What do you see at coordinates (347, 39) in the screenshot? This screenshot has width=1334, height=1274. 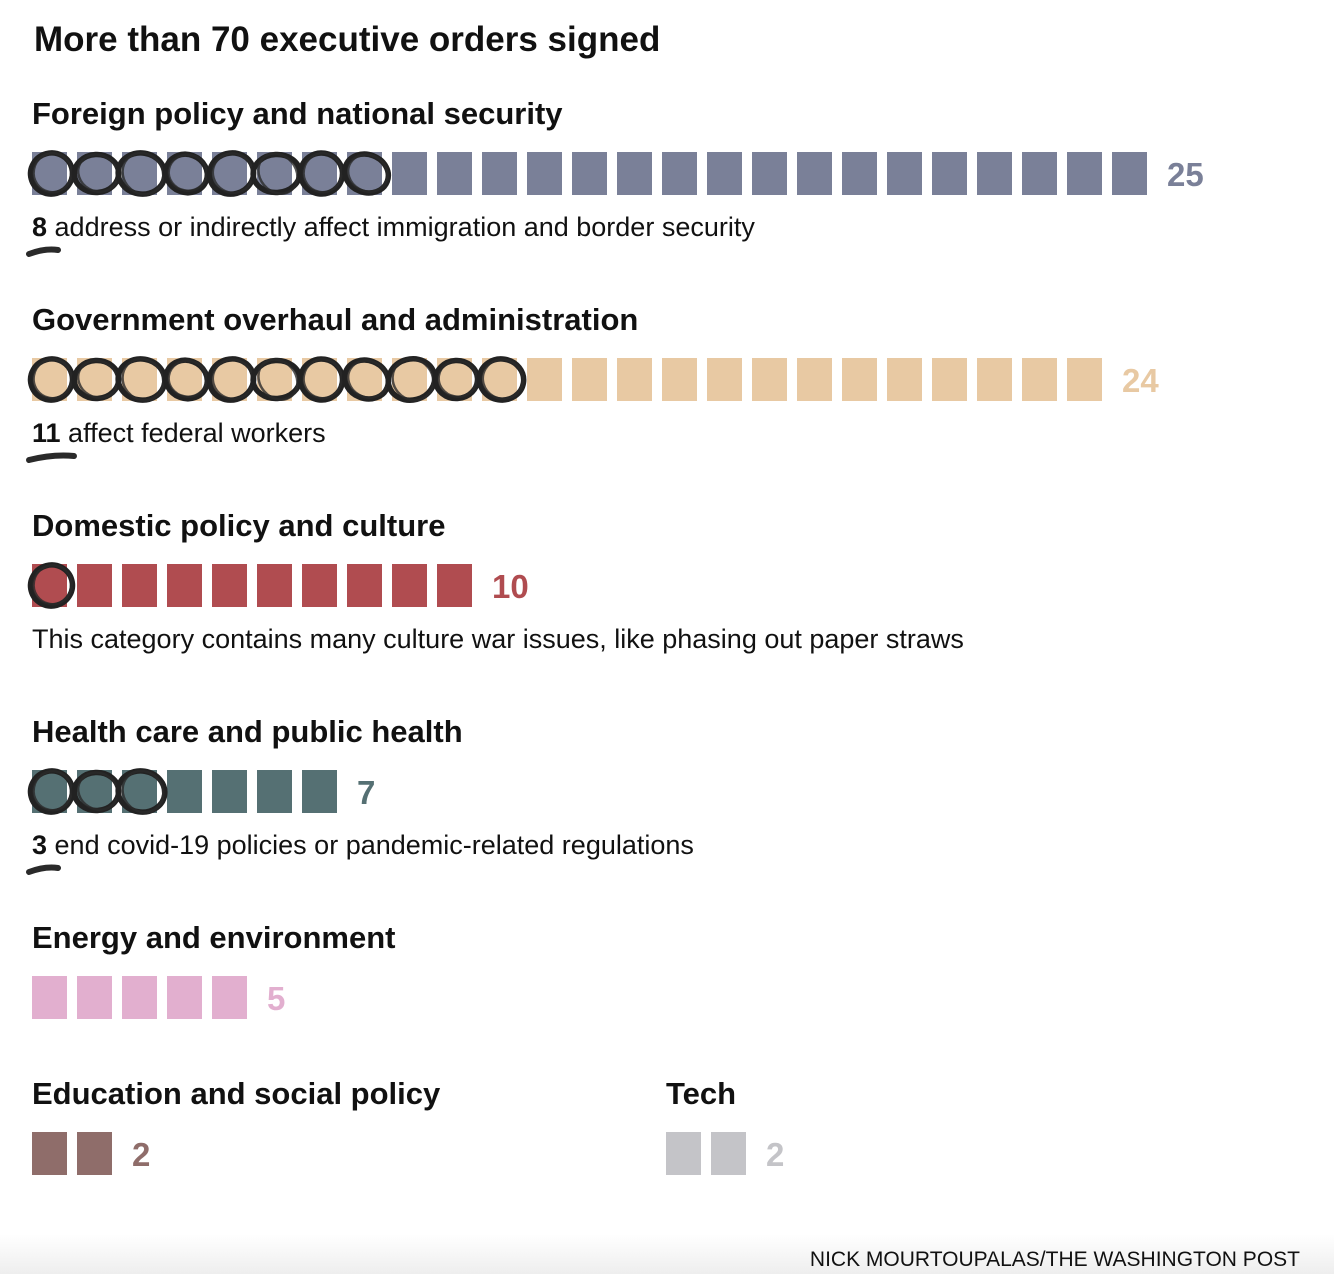 I see `chart-title: More than 70 executive orders signed` at bounding box center [347, 39].